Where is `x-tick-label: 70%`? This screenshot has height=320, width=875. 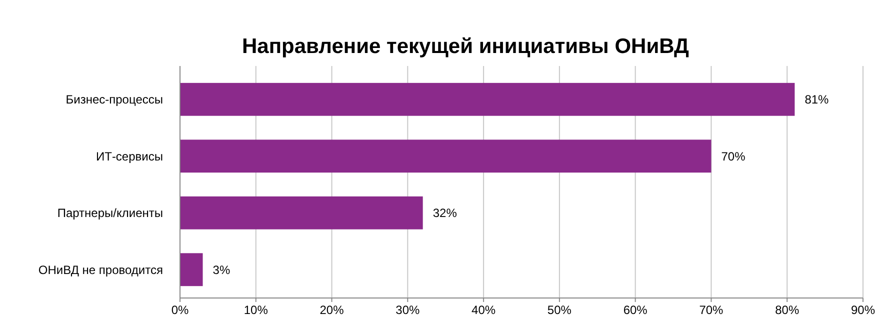 x-tick-label: 70% is located at coordinates (711, 310).